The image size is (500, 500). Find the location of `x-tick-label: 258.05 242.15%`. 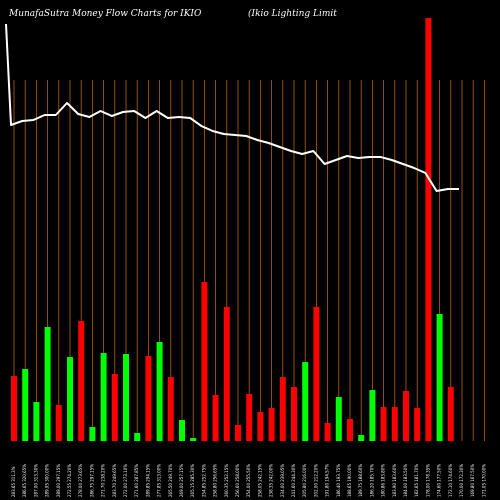

x-tick-label: 258.05 242.15% is located at coordinates (259, 480).